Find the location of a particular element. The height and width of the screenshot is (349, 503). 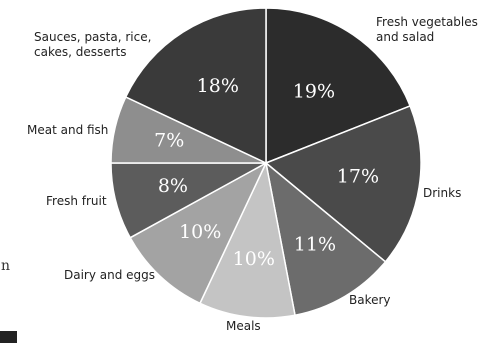

category-label-line: Fresh vegetables is located at coordinates (427, 22).